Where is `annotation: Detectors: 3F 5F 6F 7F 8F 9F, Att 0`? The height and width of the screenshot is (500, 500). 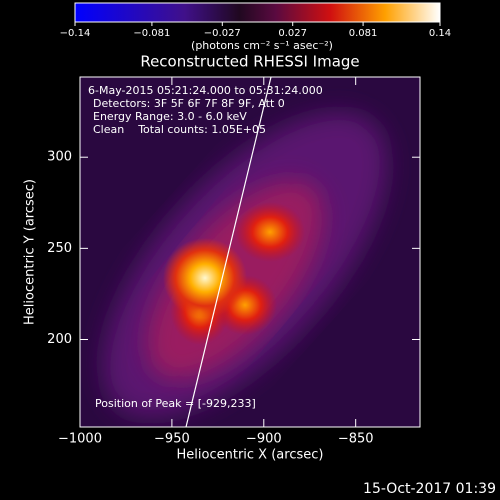
annotation: Detectors: 3F 5F 6F 7F 8F 9F, Att 0 is located at coordinates (189, 103).